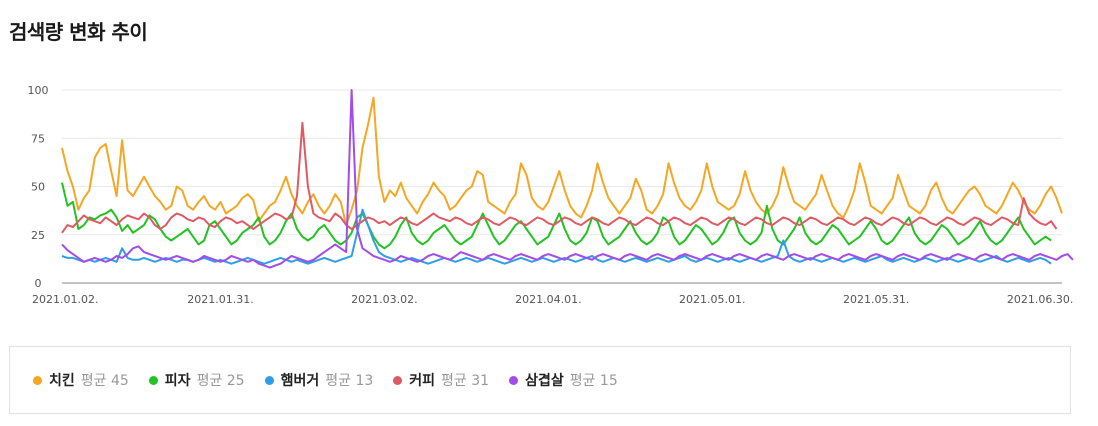 The image size is (1098, 426). What do you see at coordinates (422, 381) in the screenshot?
I see `legend-series-name: 커피` at bounding box center [422, 381].